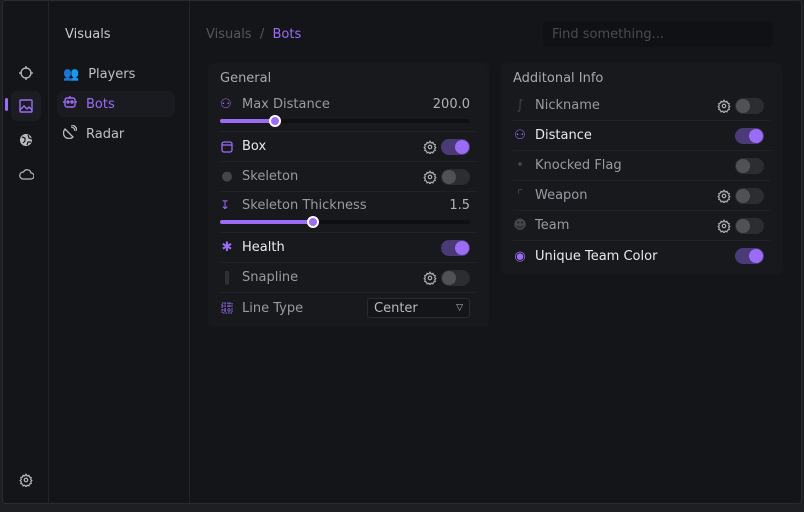 The height and width of the screenshot is (512, 804). I want to click on cloud-icon, so click(26, 174).